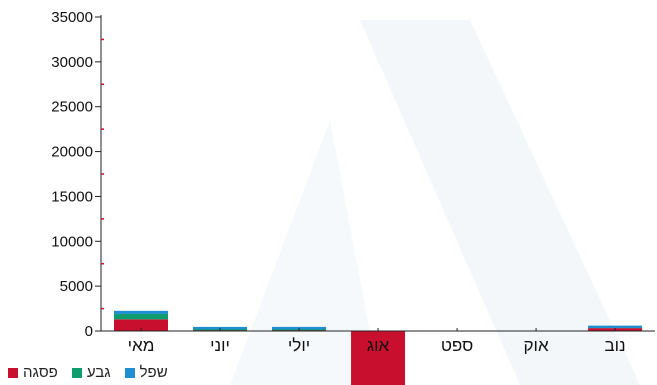  Describe the element at coordinates (457, 345) in the screenshot. I see `x-tick-label: ספט` at that location.